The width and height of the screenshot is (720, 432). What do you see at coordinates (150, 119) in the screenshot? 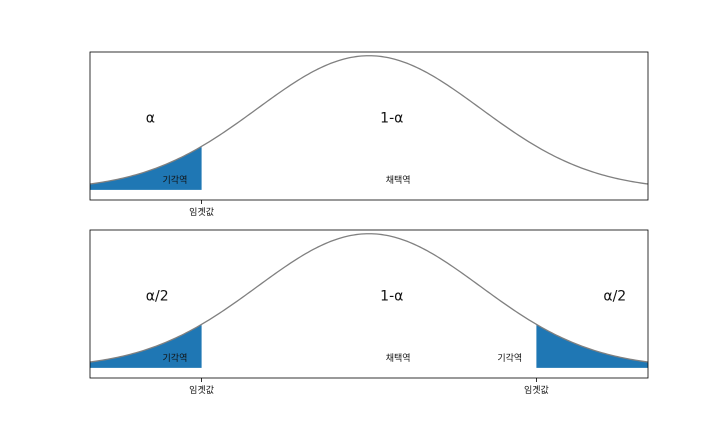
I see `area-annotation: α` at bounding box center [150, 119].